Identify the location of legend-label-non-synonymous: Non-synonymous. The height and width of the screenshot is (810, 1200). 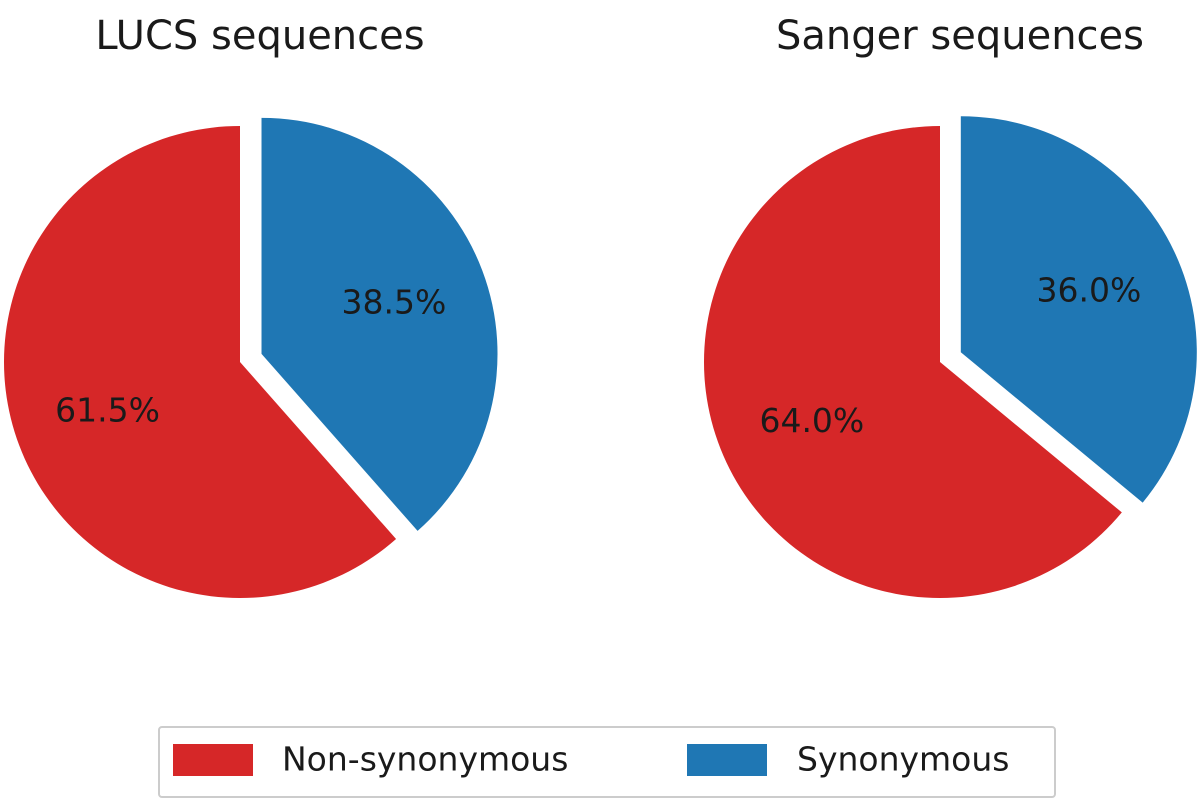
(425, 759).